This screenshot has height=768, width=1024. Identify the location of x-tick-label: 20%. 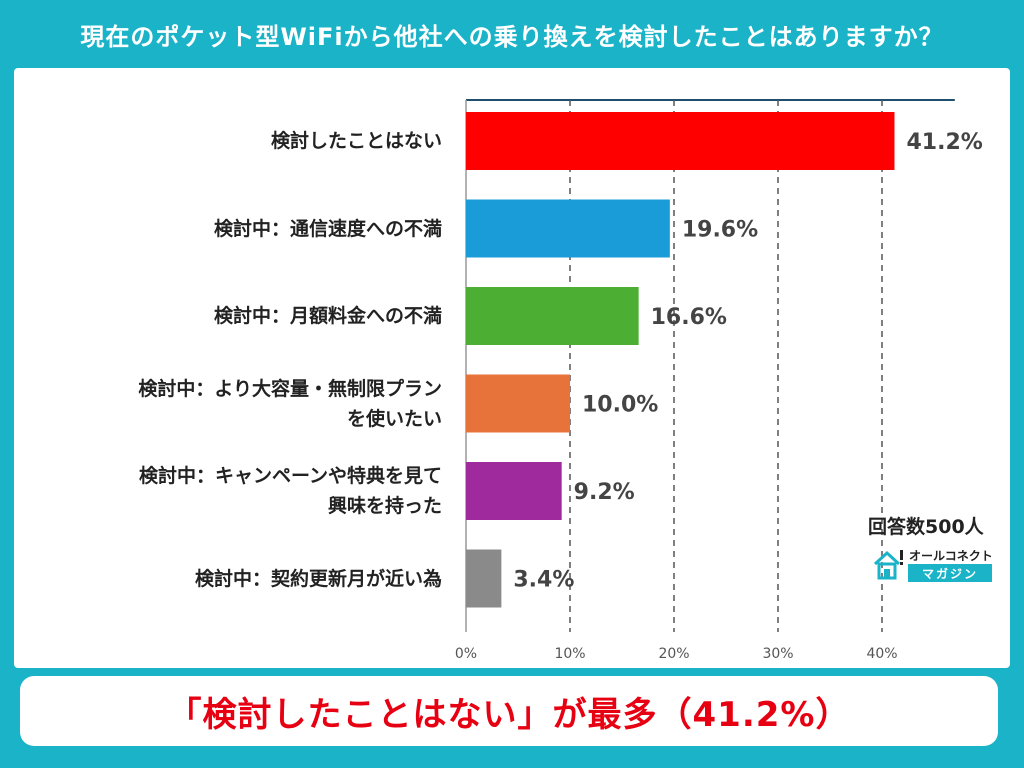
(673, 654).